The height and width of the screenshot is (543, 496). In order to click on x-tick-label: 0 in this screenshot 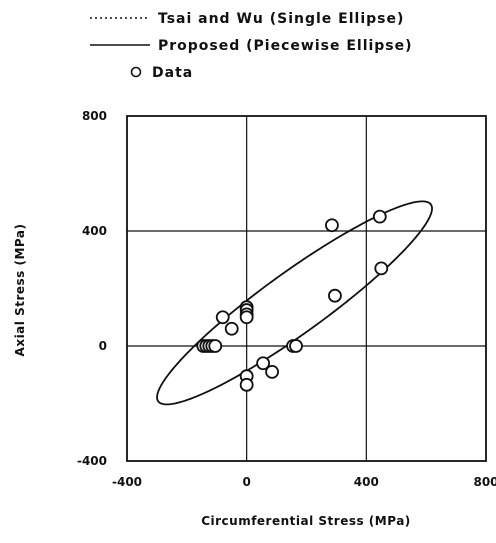, I will do `click(246, 482)`.